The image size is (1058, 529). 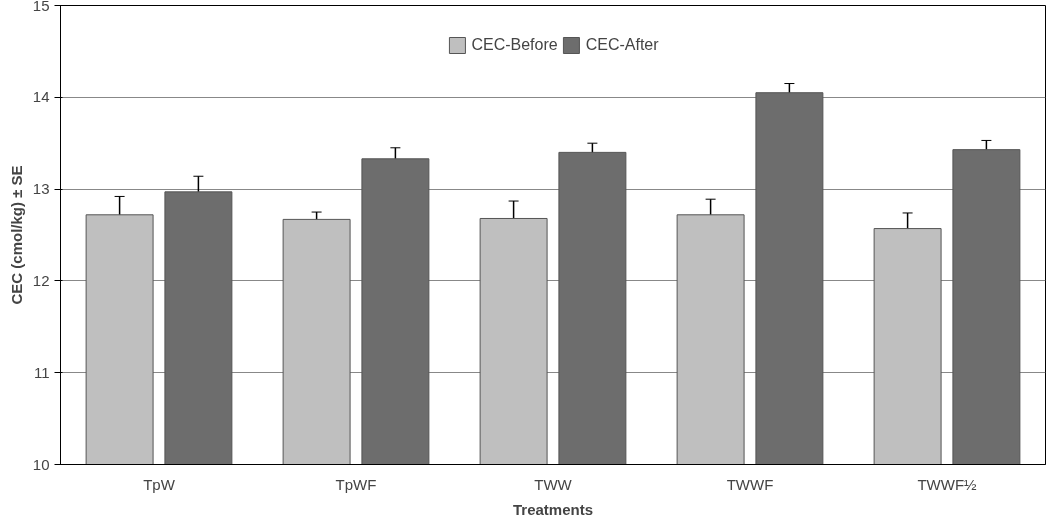 What do you see at coordinates (553, 509) in the screenshot?
I see `x-axis-title: Treatments` at bounding box center [553, 509].